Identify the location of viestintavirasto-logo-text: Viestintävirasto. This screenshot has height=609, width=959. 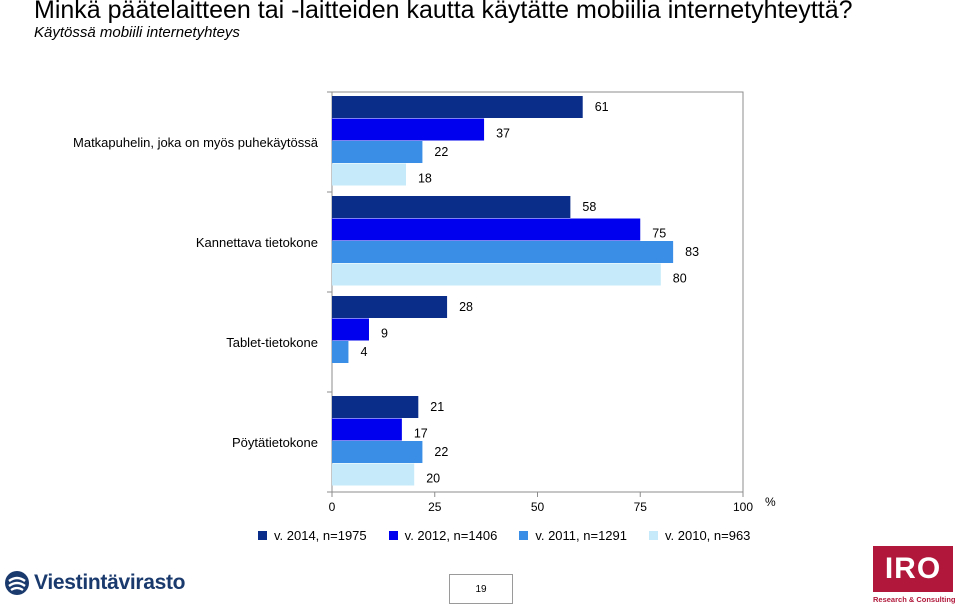
(110, 582).